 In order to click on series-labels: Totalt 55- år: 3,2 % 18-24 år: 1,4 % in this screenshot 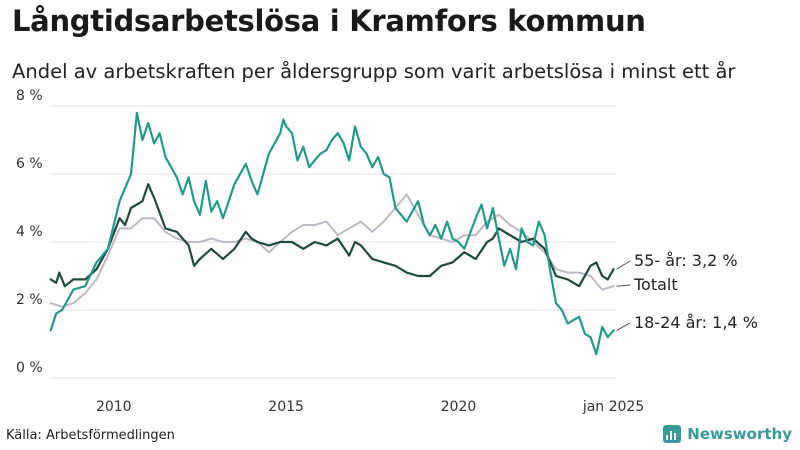, I will do `click(687, 291)`.